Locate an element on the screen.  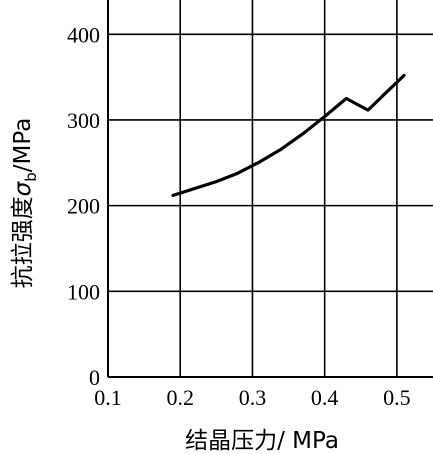
x-tick-label: 0.5 is located at coordinates (397, 397).